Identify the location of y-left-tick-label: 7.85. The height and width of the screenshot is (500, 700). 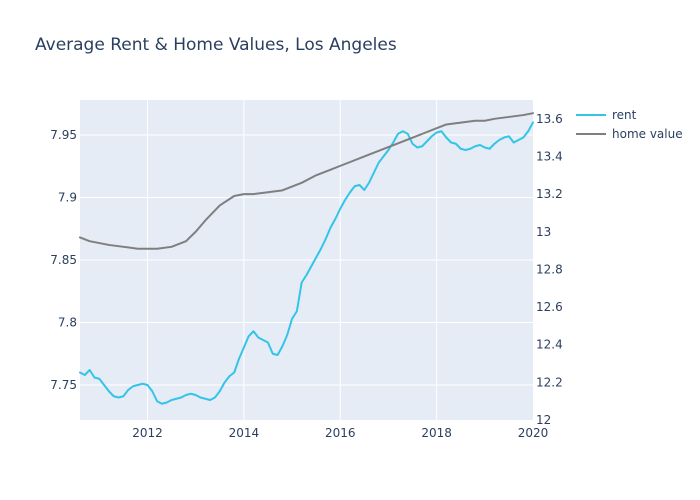
(63, 260).